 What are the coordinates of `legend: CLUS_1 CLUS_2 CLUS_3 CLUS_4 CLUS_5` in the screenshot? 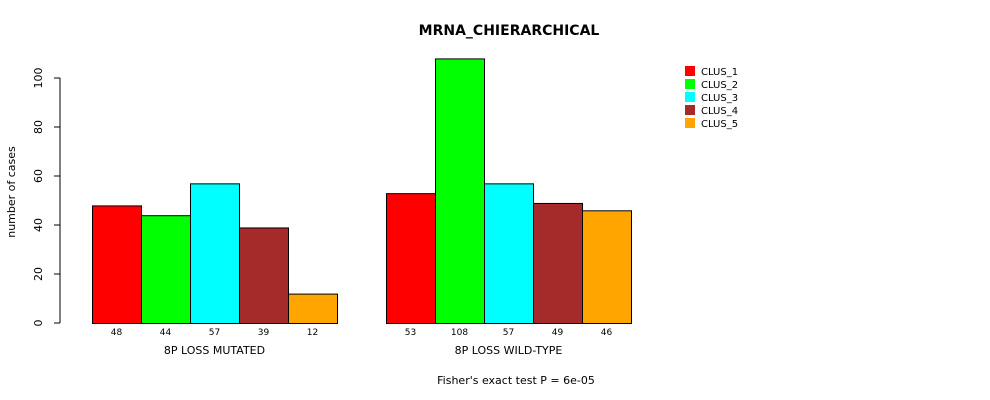 It's located at (711, 98).